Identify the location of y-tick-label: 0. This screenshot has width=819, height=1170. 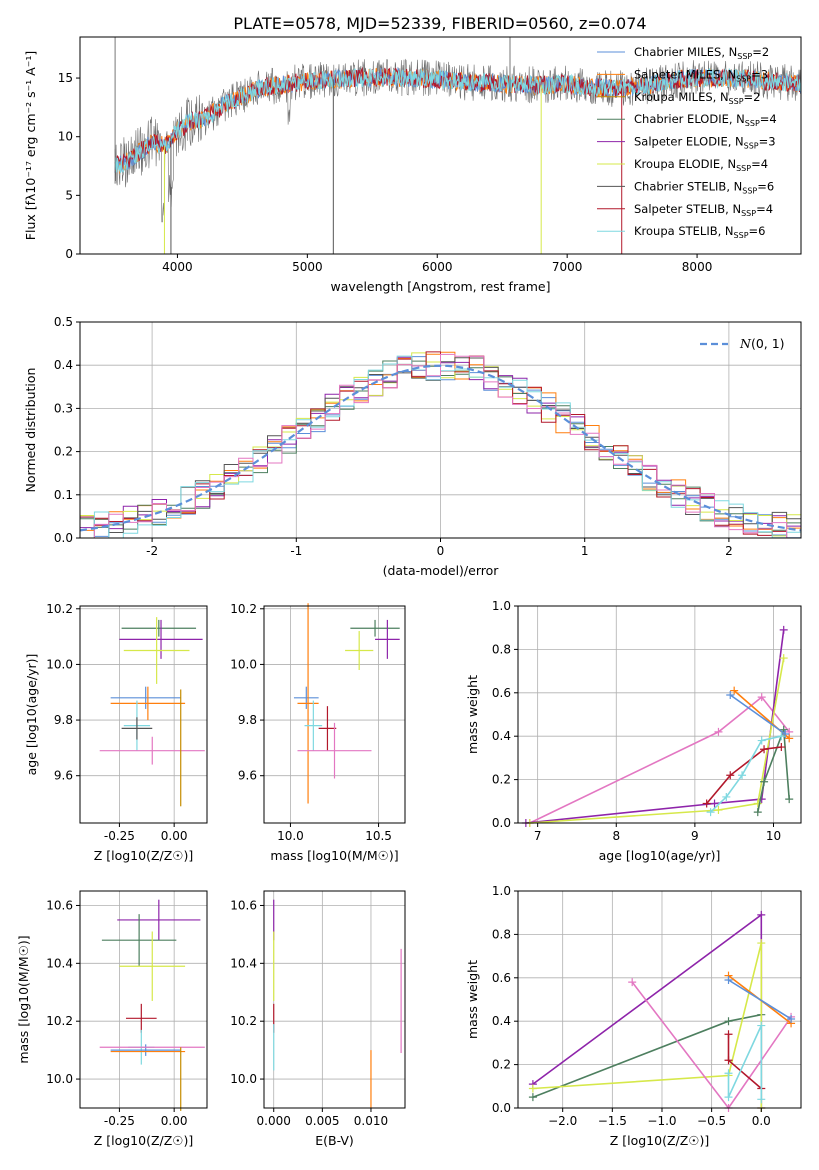
(69, 254).